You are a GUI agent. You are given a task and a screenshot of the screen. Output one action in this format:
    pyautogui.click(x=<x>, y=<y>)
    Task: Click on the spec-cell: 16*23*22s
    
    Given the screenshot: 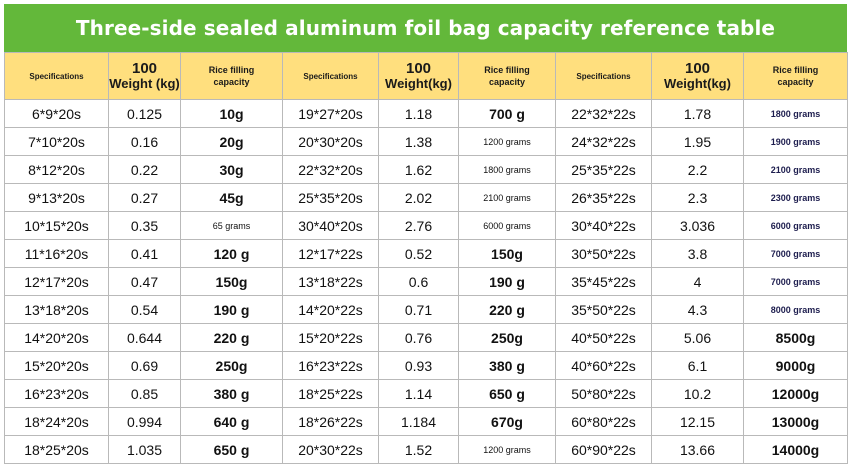 What is the action you would take?
    pyautogui.click(x=330, y=365)
    